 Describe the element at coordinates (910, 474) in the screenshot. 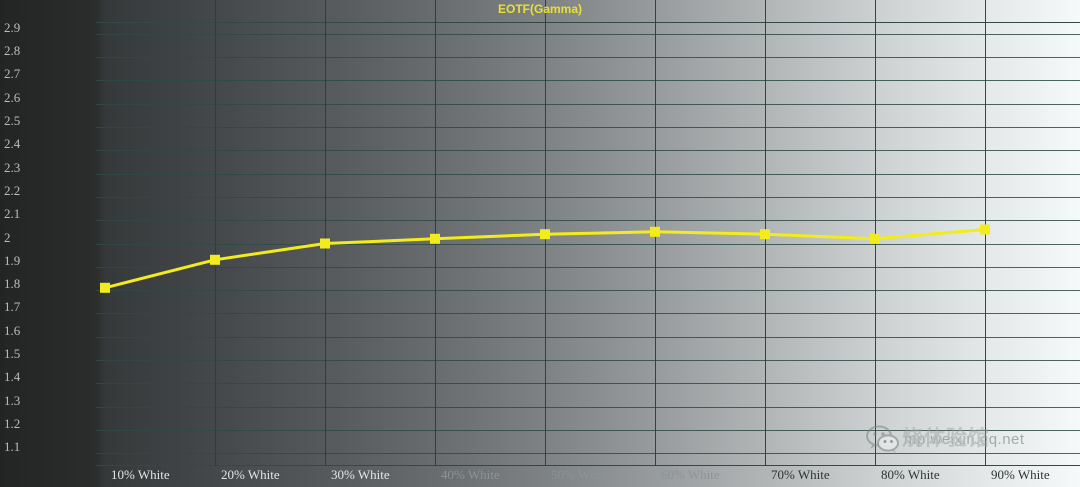

I see `x-tick-label: 80% White` at that location.